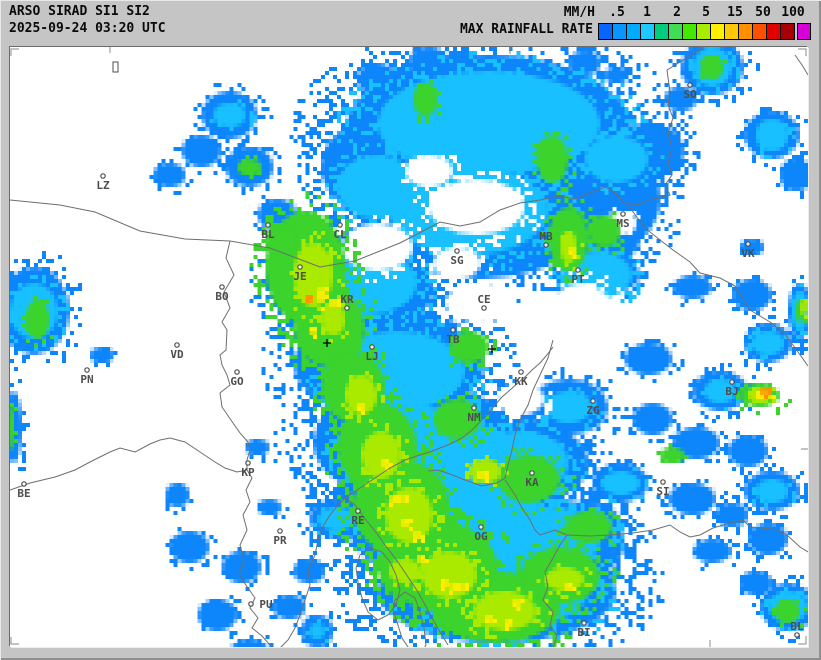  Describe the element at coordinates (266, 604) in the screenshot. I see `city-label: PU` at that location.